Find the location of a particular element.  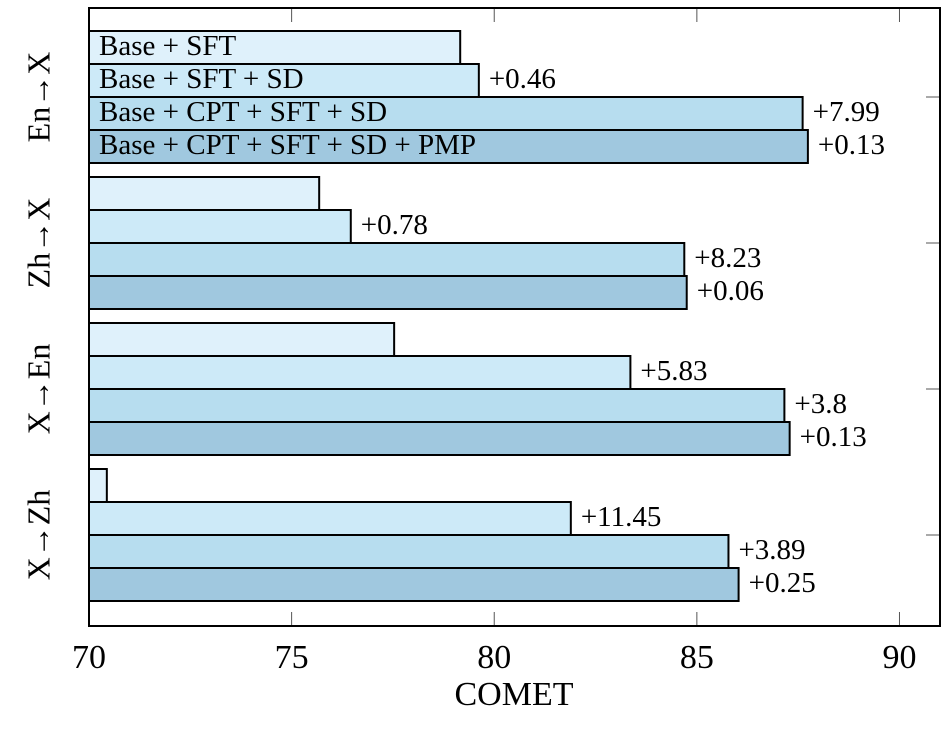

delta-label: +3.8 is located at coordinates (820, 404).